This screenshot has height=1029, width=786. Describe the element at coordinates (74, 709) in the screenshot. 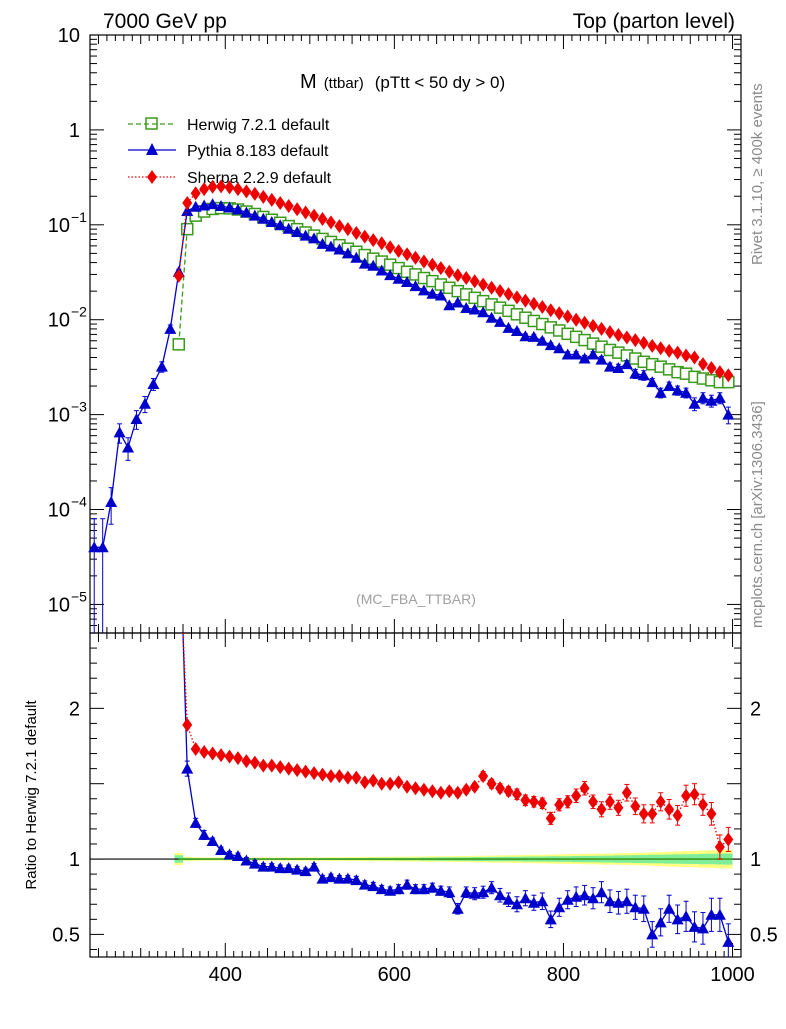

I see `ratio-y-tick-label: 2` at that location.